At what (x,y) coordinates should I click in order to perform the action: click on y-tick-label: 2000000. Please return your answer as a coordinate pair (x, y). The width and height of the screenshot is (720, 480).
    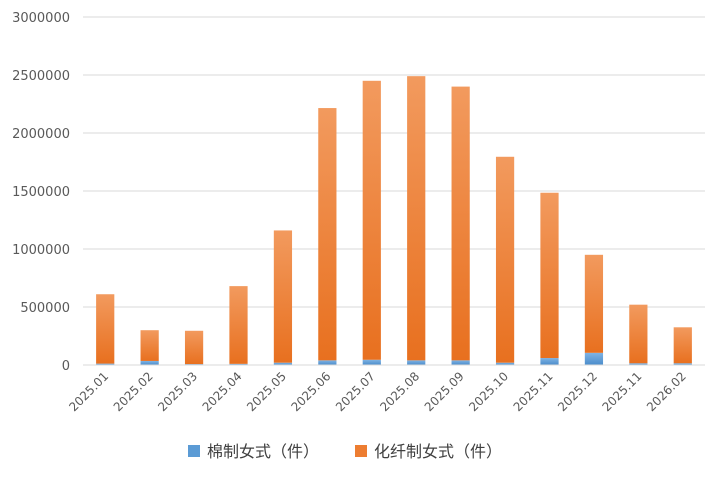
    Looking at the image, I should click on (41, 134).